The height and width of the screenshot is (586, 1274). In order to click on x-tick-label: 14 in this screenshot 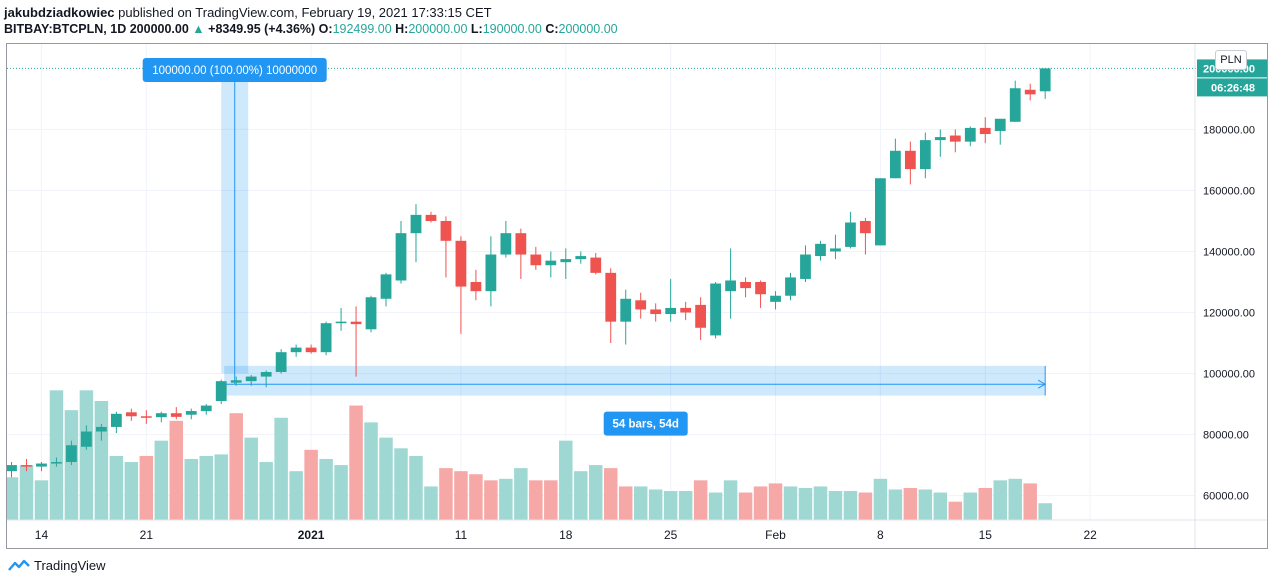, I will do `click(42, 535)`.